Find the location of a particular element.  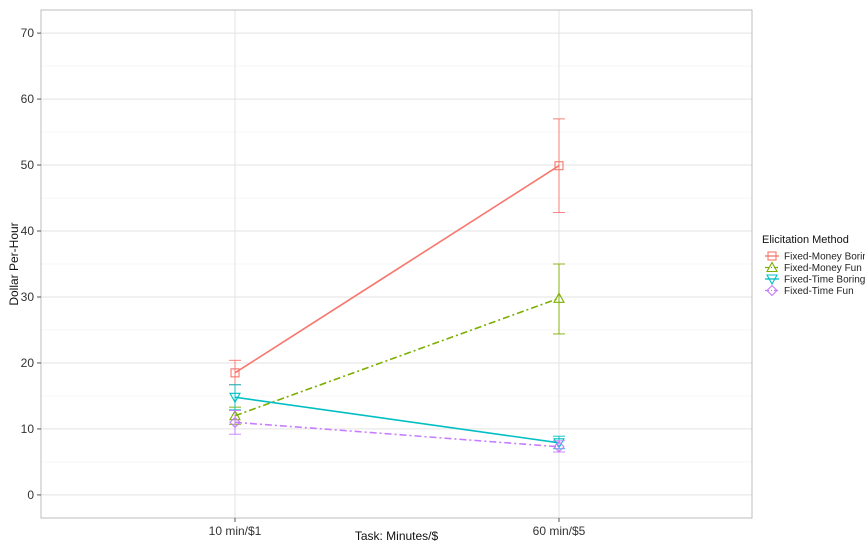

y-tick-label: 50 is located at coordinates (28, 165).